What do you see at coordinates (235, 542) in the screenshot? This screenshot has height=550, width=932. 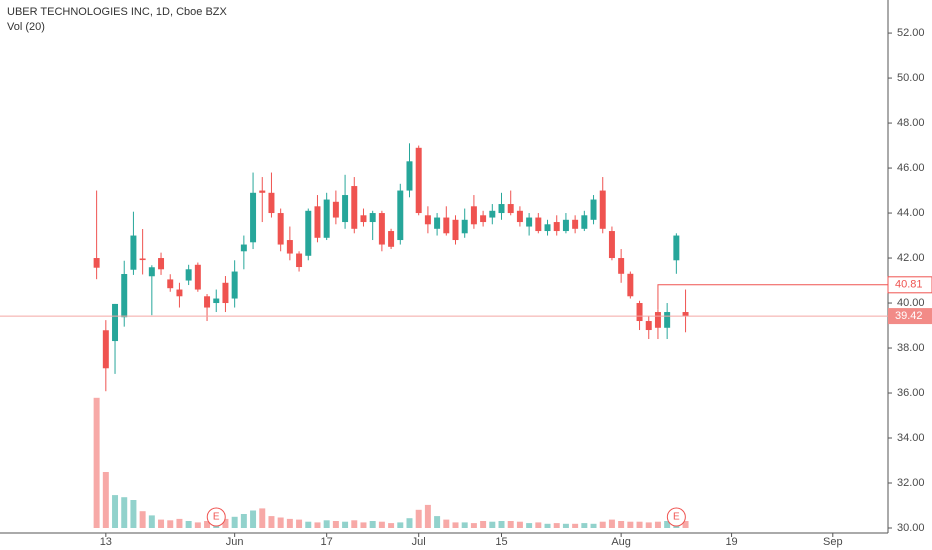 I see `x-tick-label: Jun` at bounding box center [235, 542].